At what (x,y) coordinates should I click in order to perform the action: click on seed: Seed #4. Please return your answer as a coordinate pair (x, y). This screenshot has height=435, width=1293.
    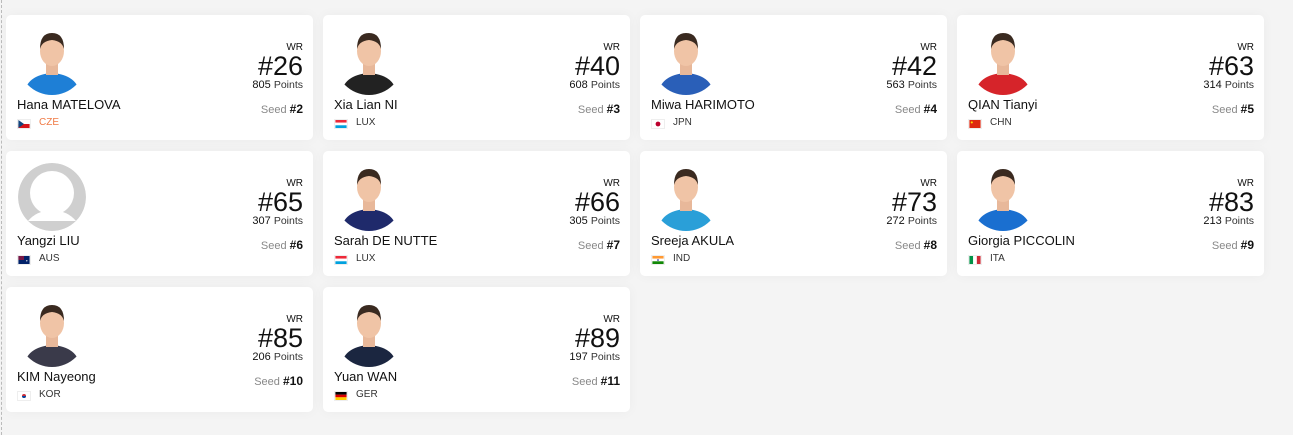
    Looking at the image, I should click on (916, 109).